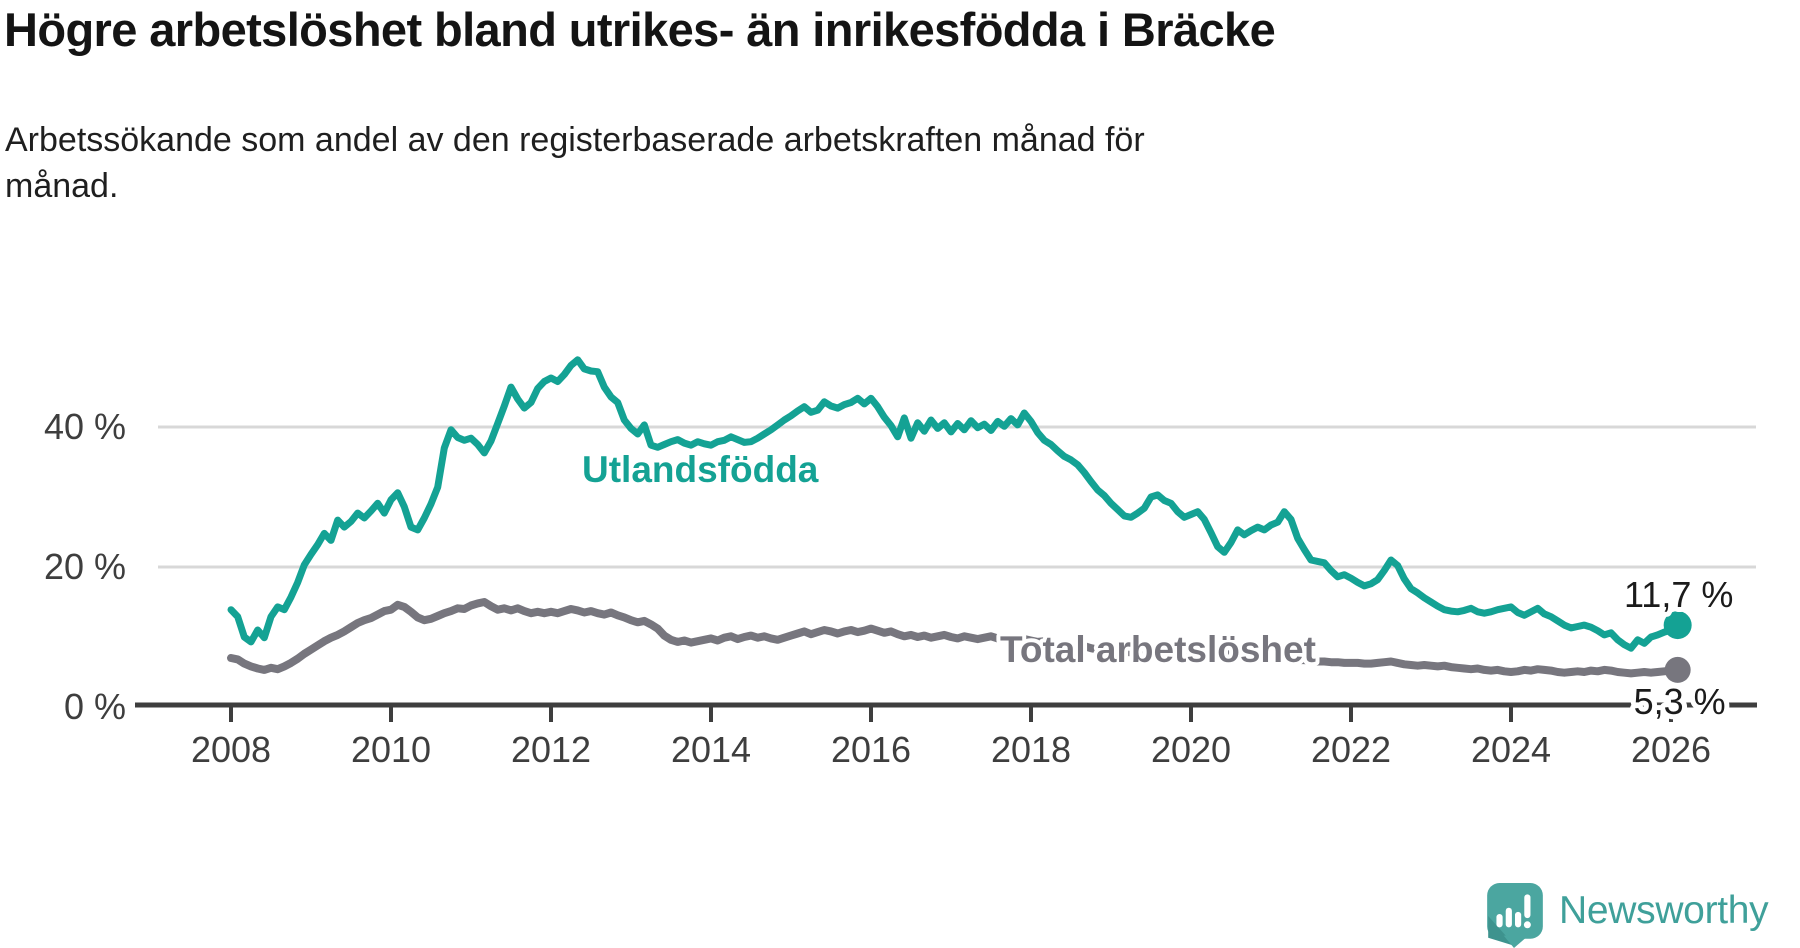  Describe the element at coordinates (951, 737) in the screenshot. I see `x-axis-ticks: 2008 2010 2012 2014 2016 2018 2020 2022 2024 2026` at that location.